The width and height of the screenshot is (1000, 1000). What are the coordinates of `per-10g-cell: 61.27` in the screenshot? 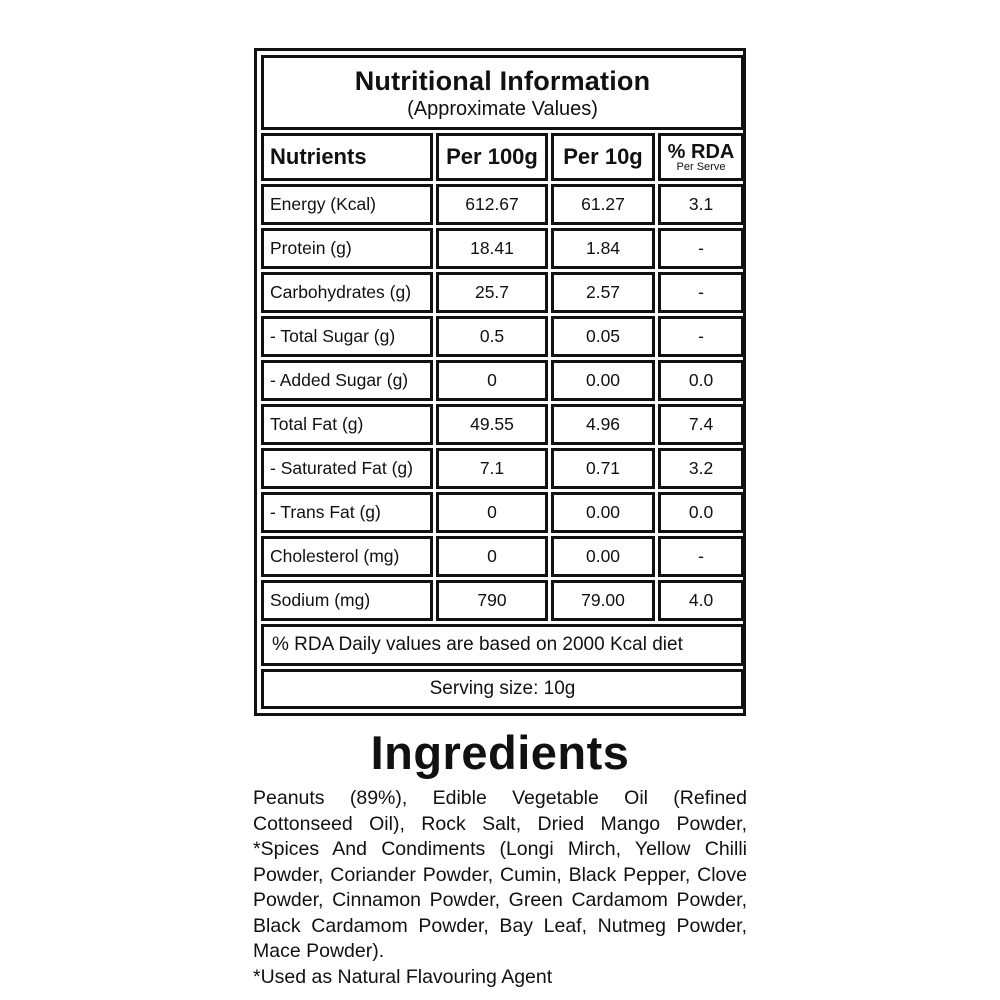 It's located at (603, 204).